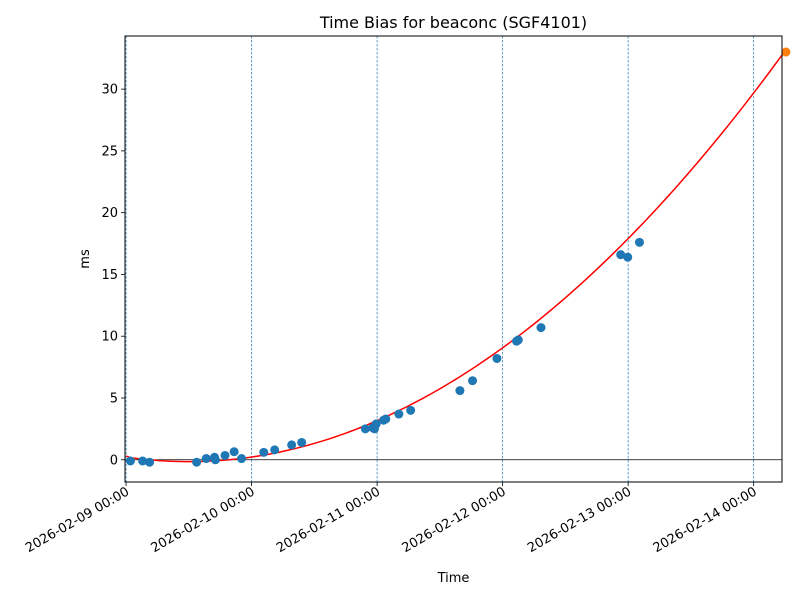 Image resolution: width=800 pixels, height=600 pixels. I want to click on y-tick-label: 20, so click(109, 213).